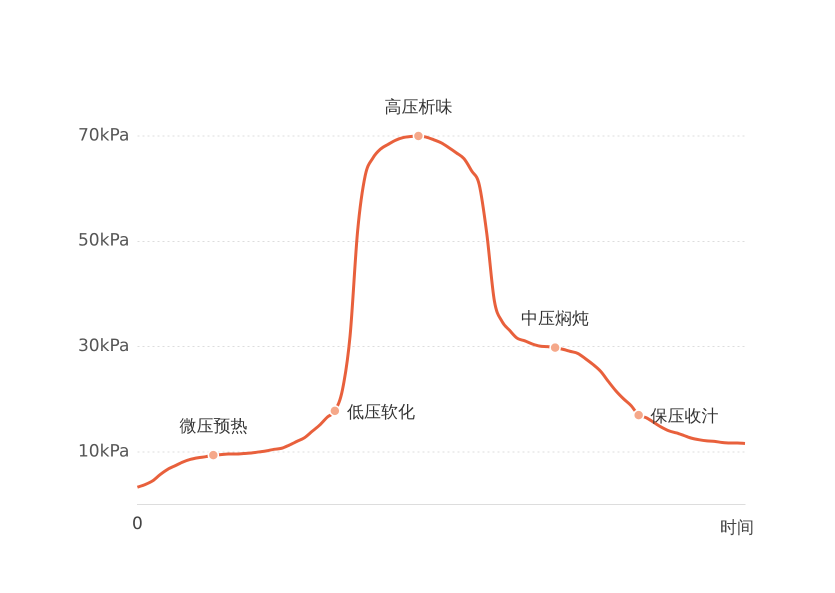 The width and height of the screenshot is (835, 593). I want to click on y-tick-label: 30kPa, so click(104, 346).